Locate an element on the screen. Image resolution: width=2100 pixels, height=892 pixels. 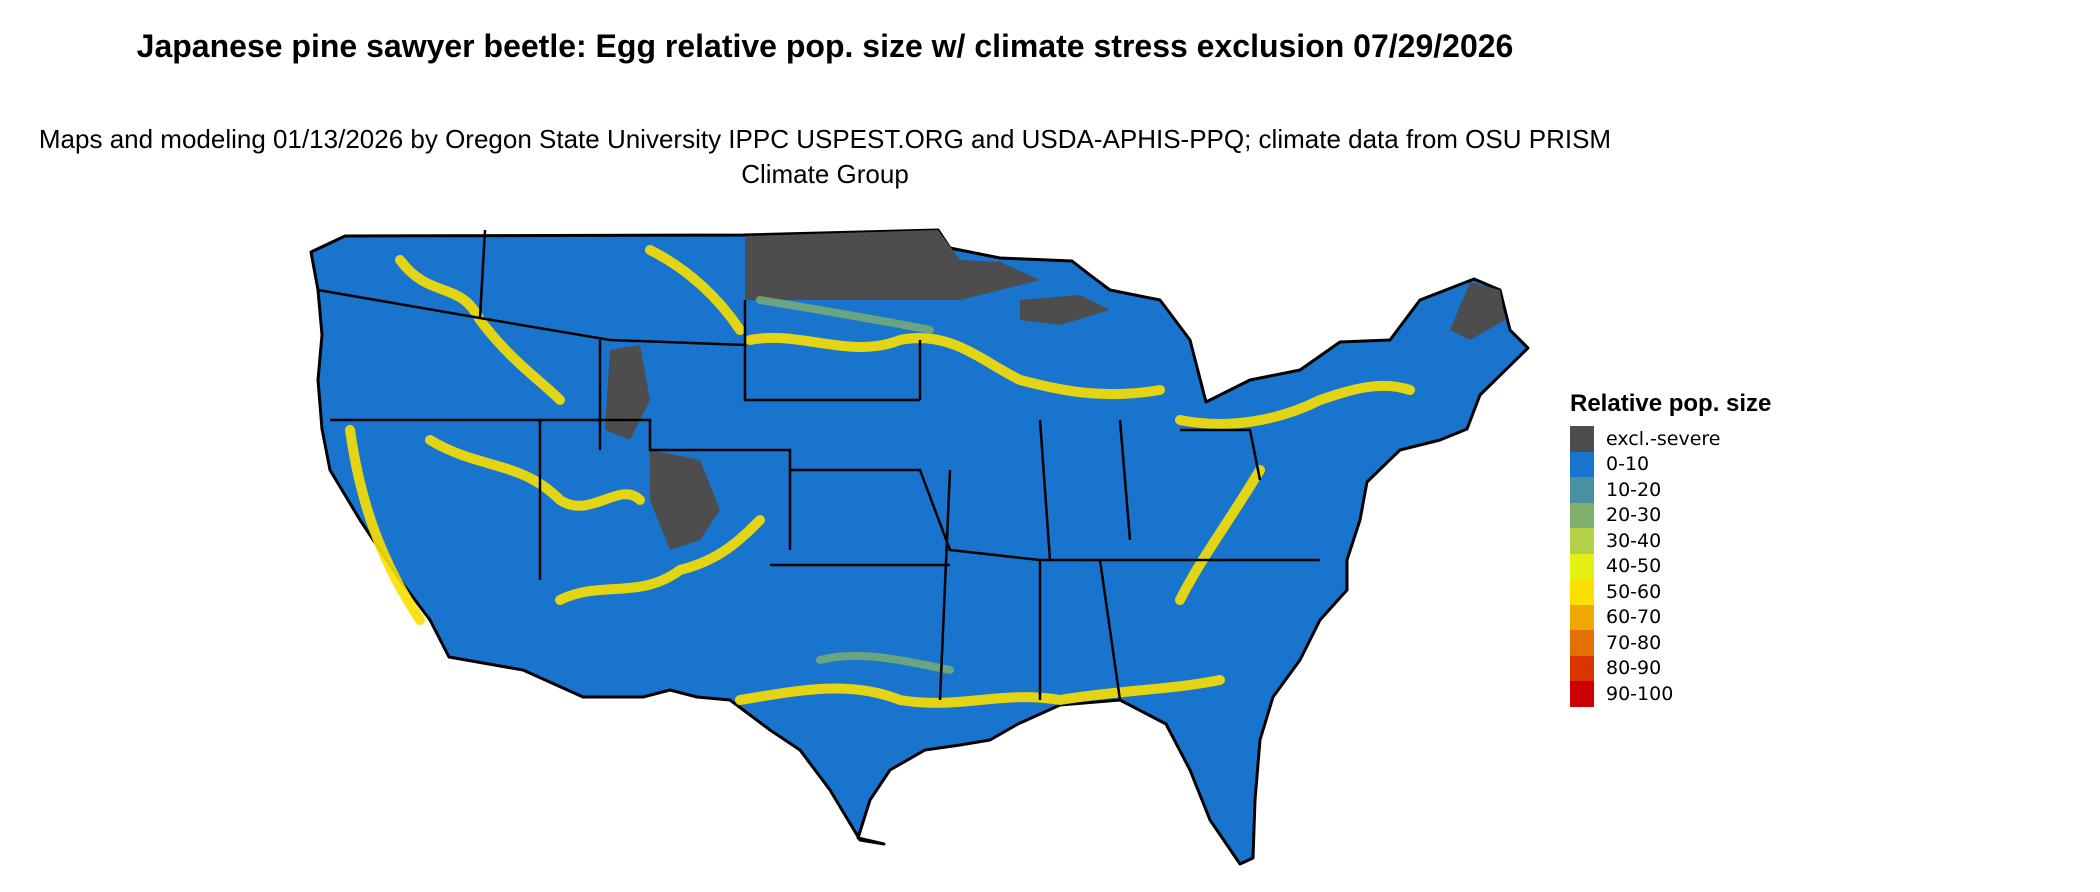
region-california is located at coordinates (385, 525).